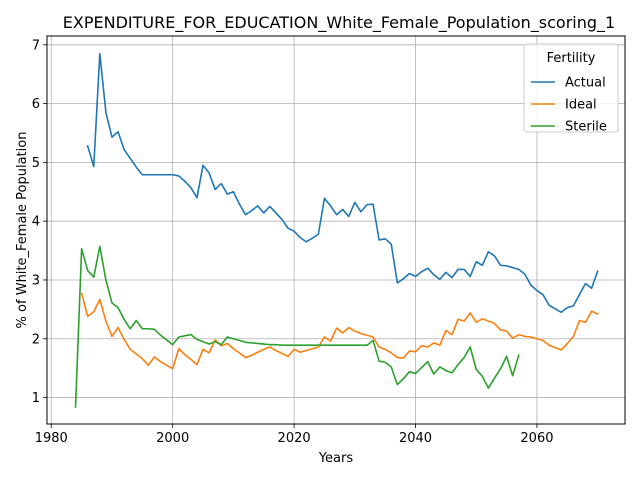 This screenshot has height=480, width=640. What do you see at coordinates (339, 331) in the screenshot?
I see `series-line-ideal` at bounding box center [339, 331].